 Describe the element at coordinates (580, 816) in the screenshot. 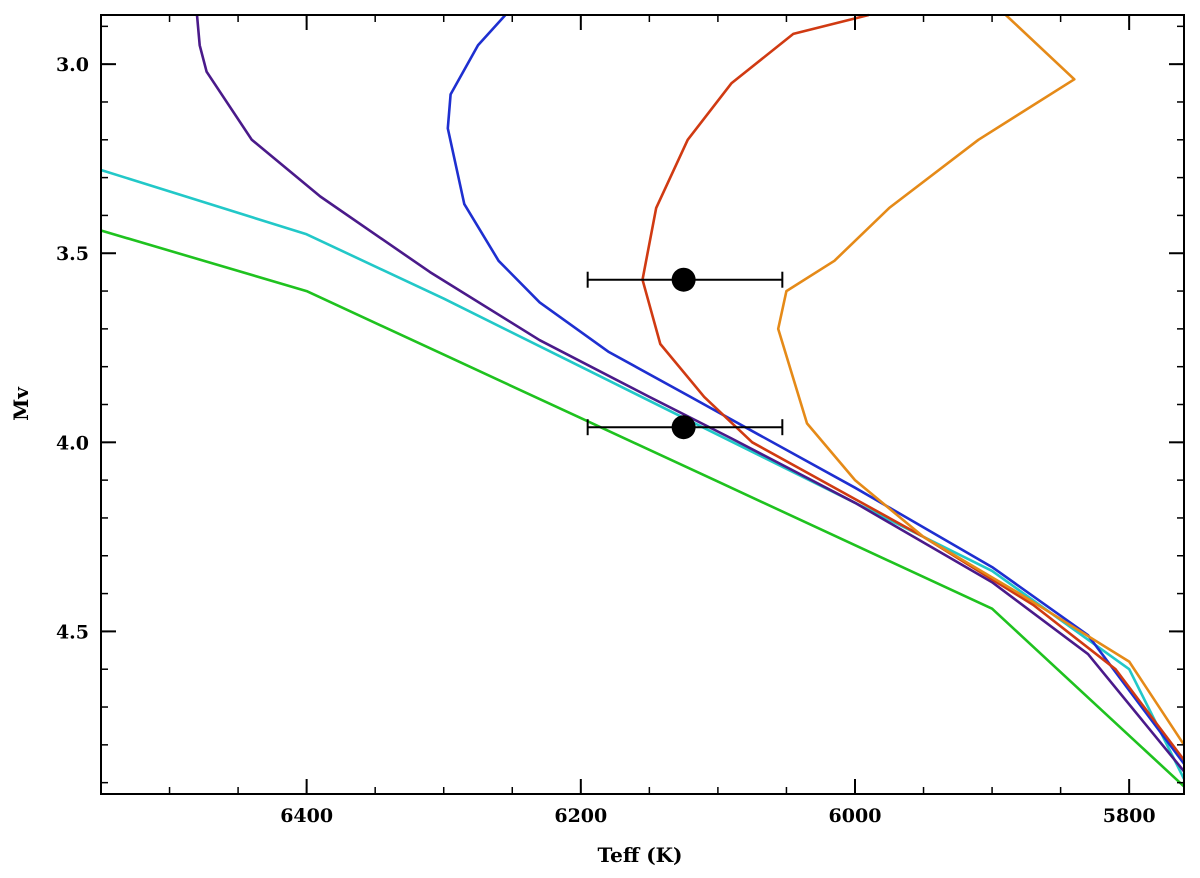

I see `x-tick-label: 6200` at that location.